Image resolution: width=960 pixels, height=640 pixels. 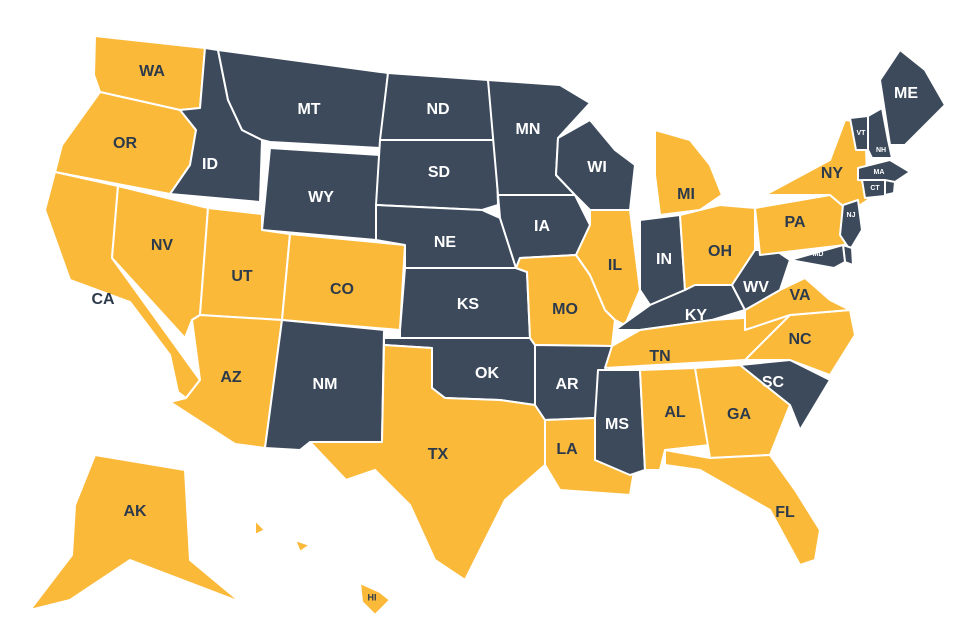 What do you see at coordinates (617, 424) in the screenshot?
I see `state-label-ms: MS` at bounding box center [617, 424].